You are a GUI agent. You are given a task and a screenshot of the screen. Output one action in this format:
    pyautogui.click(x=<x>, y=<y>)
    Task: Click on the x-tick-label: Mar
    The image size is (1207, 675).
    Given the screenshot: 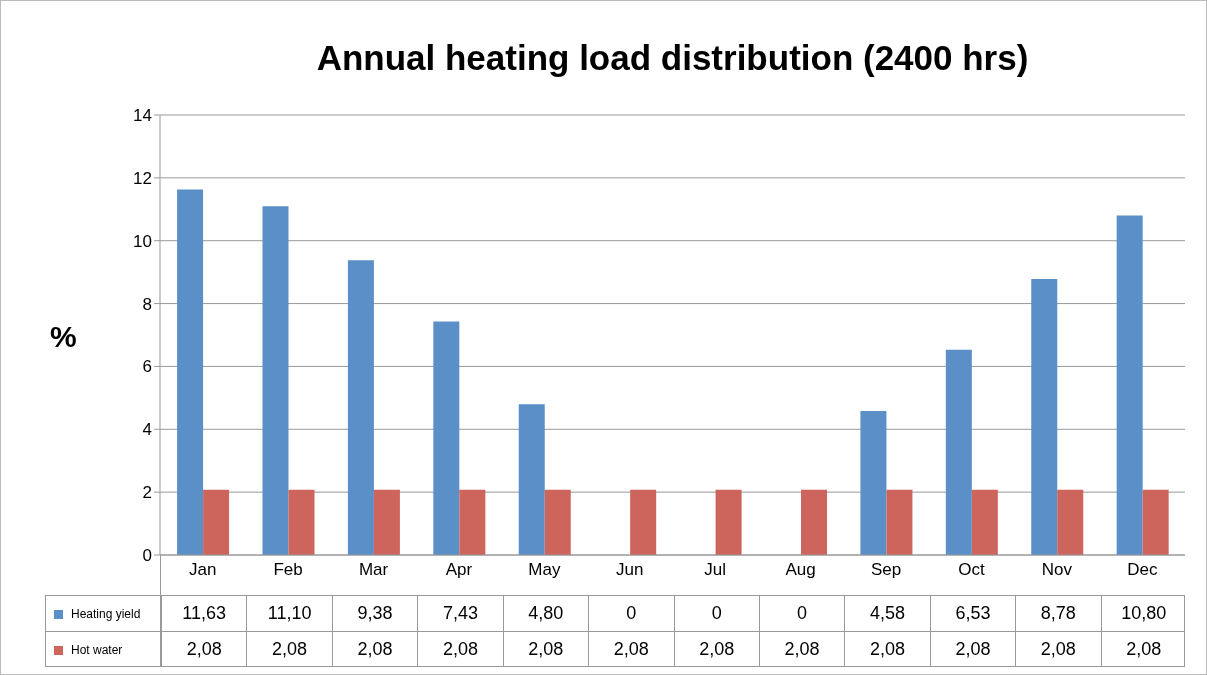 What is the action you would take?
    pyautogui.click(x=373, y=570)
    